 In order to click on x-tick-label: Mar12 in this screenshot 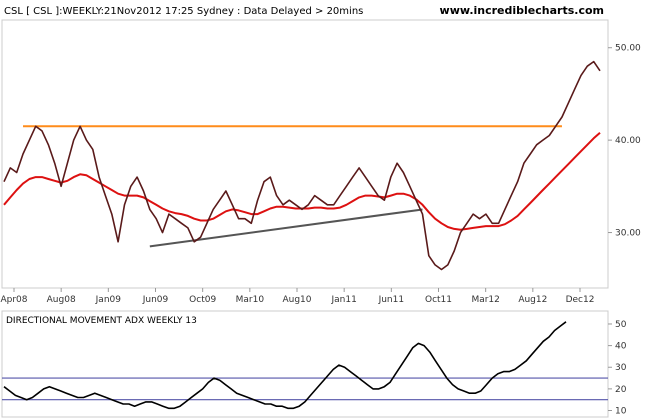, I will do `click(485, 300)`.